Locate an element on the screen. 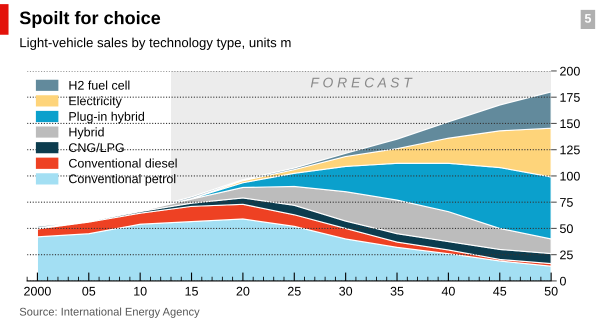 The height and width of the screenshot is (324, 603). band-label: F O R E C A S T is located at coordinates (361, 83).